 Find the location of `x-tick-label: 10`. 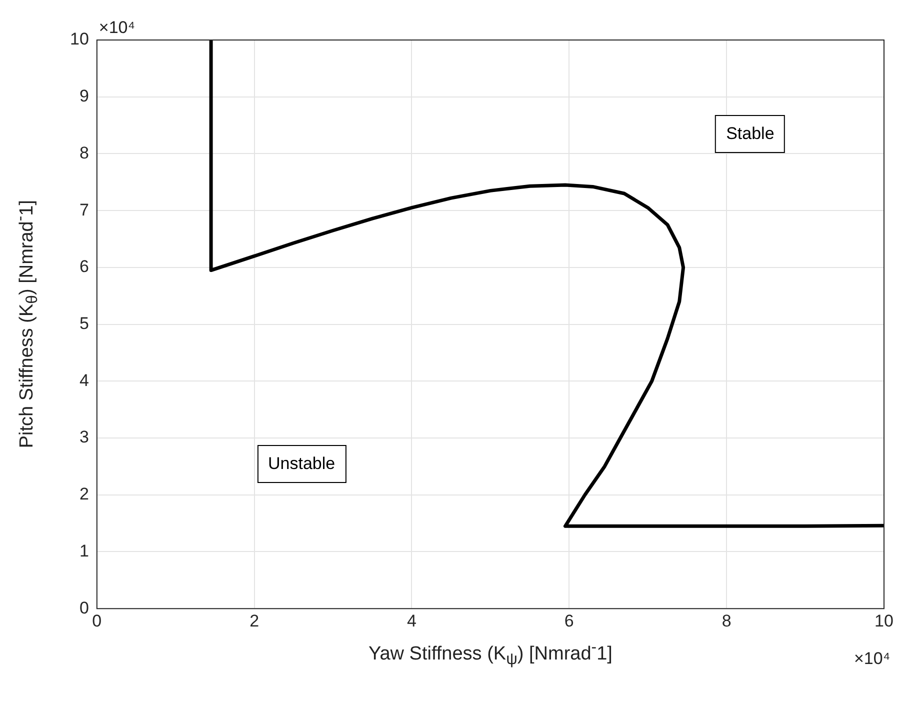

x-tick-label: 10 is located at coordinates (884, 620).